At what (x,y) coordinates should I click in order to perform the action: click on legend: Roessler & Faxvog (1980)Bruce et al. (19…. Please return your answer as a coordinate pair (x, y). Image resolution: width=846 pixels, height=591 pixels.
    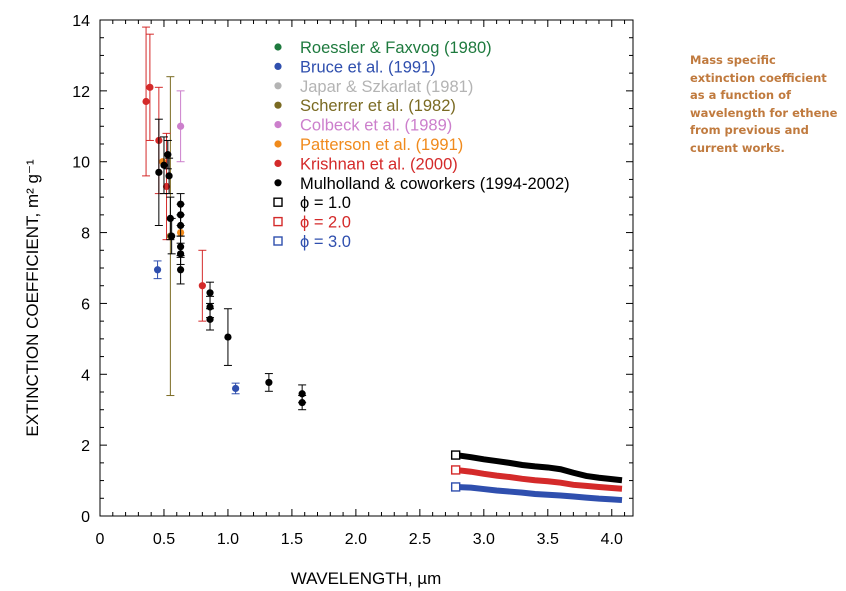
    Looking at the image, I should click on (421, 145).